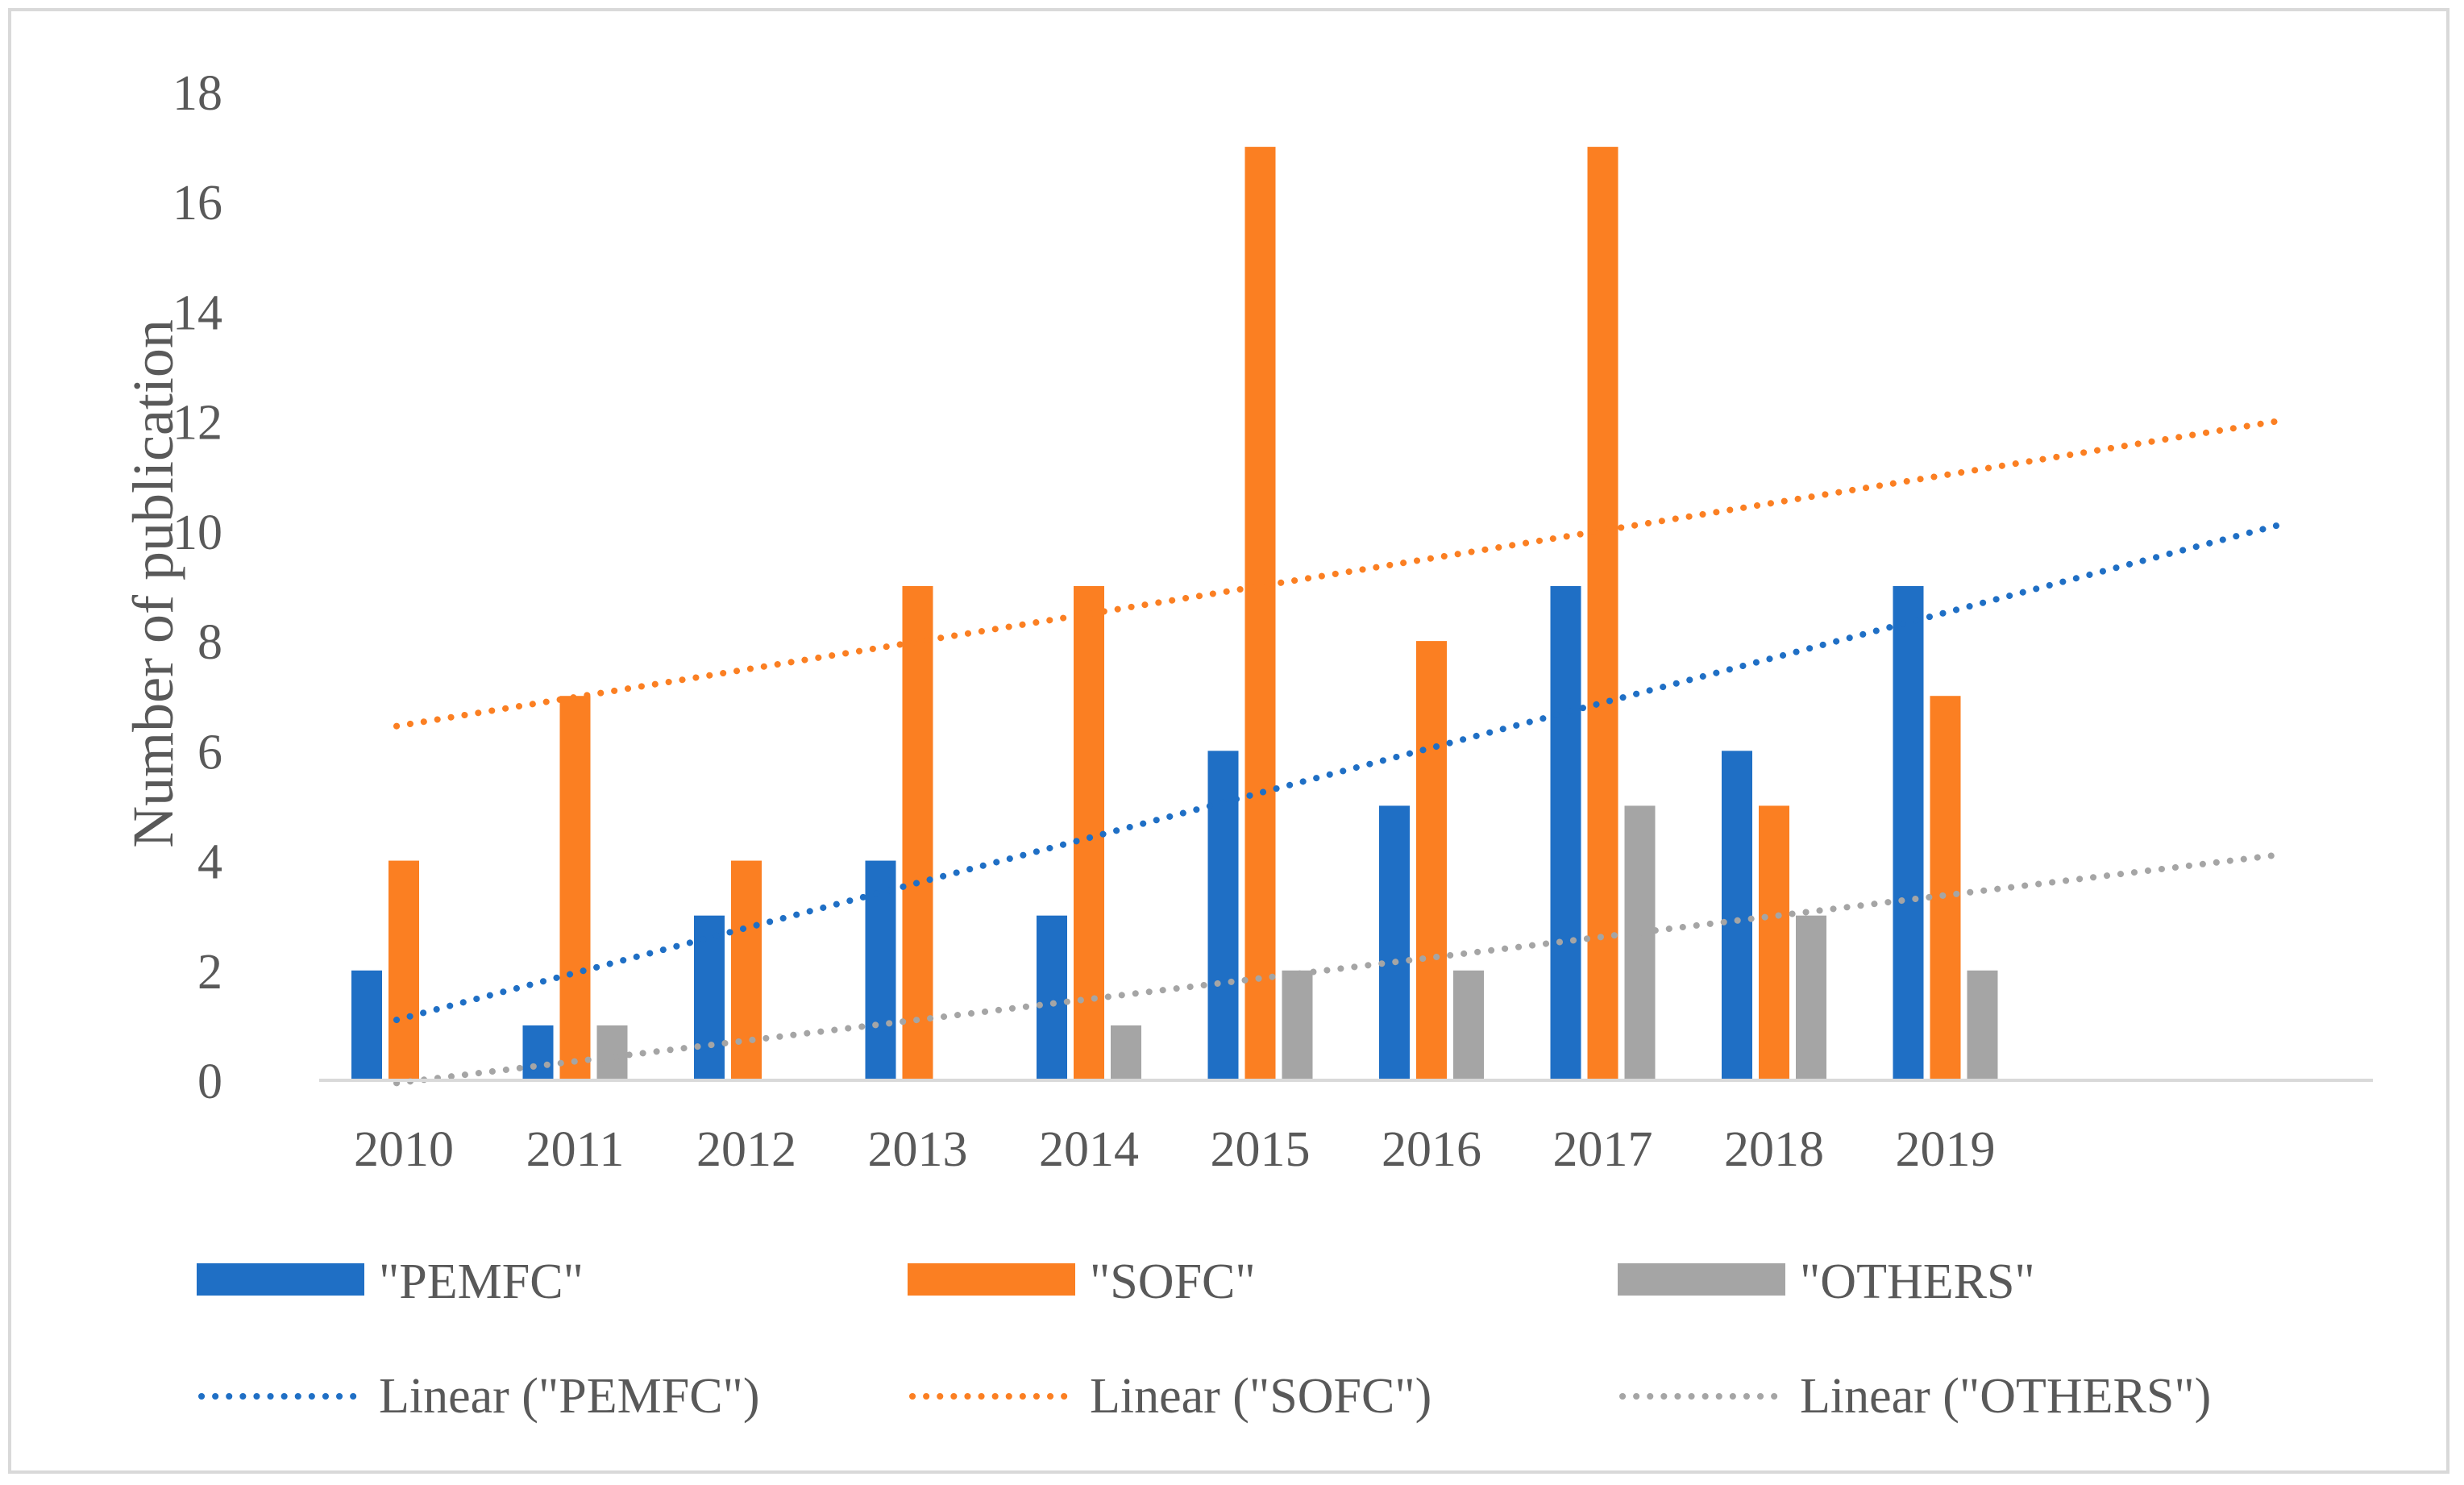 Image resolution: width=2464 pixels, height=1485 pixels. What do you see at coordinates (153, 583) in the screenshot?
I see `y-axis-title: Number of publication` at bounding box center [153, 583].